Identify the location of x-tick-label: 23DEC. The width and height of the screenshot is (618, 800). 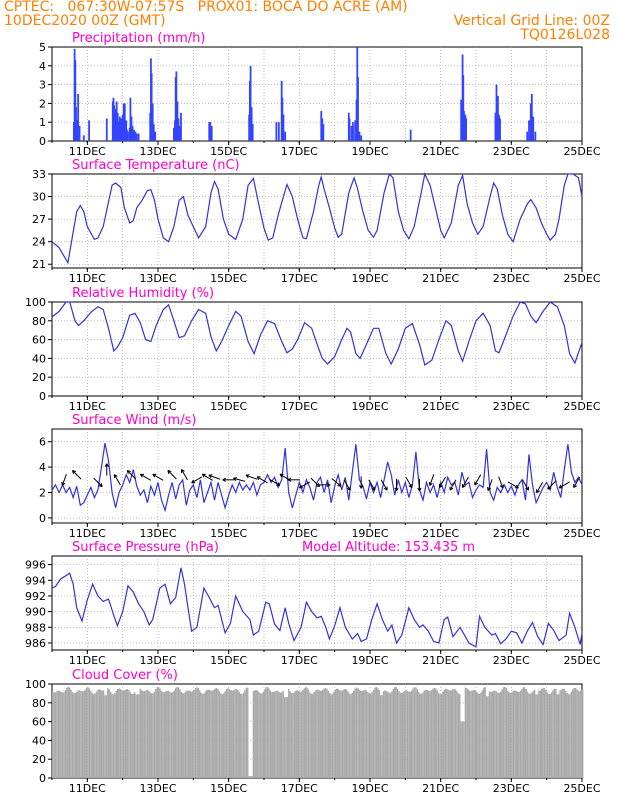
(511, 533).